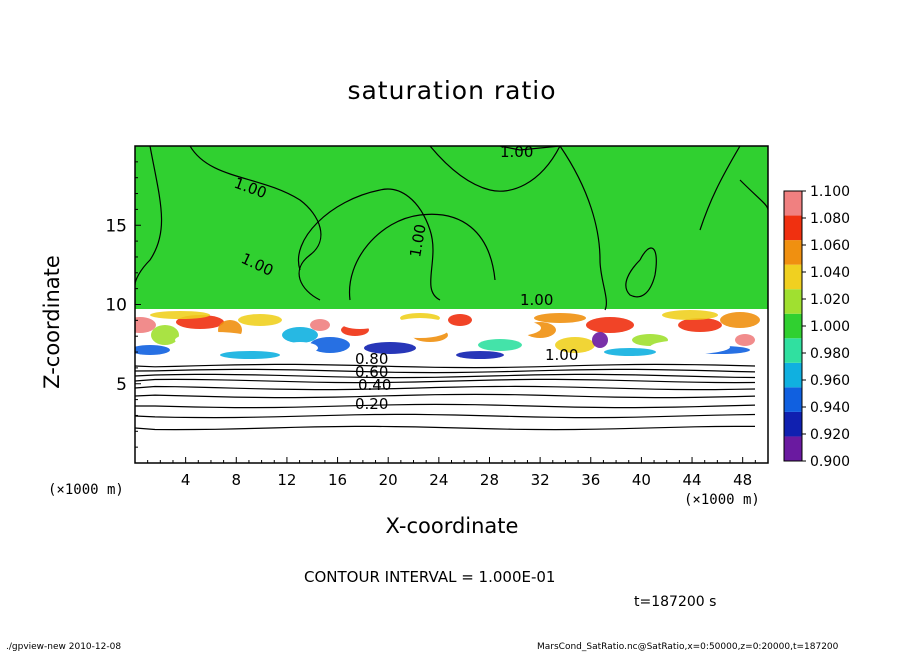  What do you see at coordinates (830, 462) in the screenshot?
I see `colorbar-label: 0.900` at bounding box center [830, 462].